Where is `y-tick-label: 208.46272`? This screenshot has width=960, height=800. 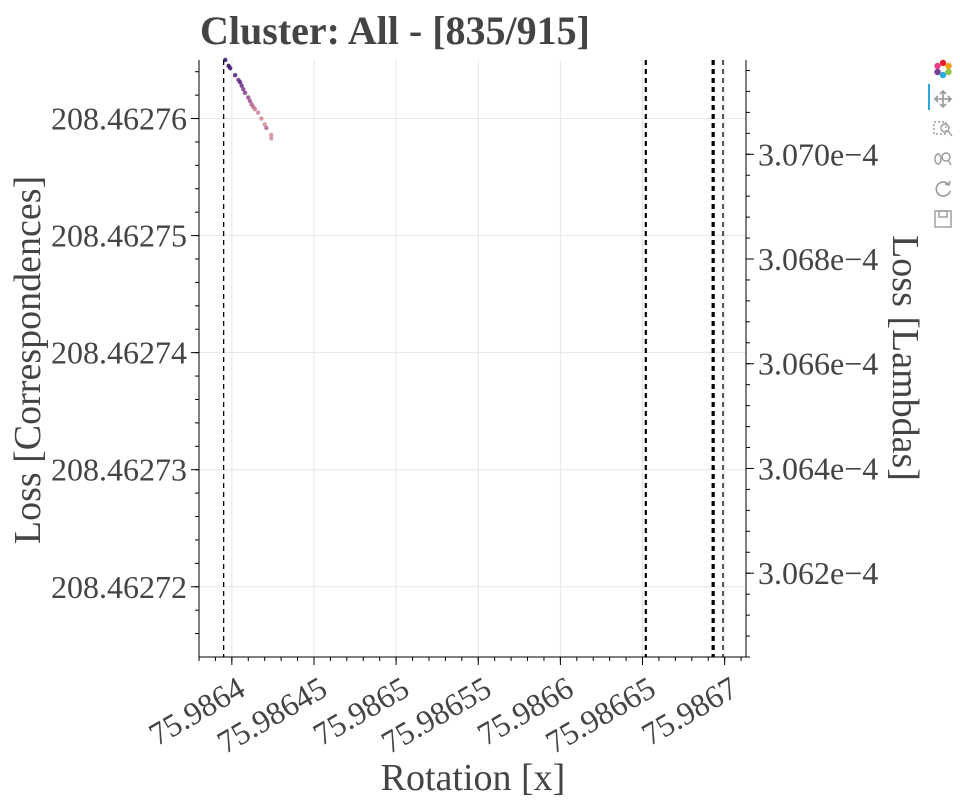
y-tick-label: 208.46272 is located at coordinates (119, 587).